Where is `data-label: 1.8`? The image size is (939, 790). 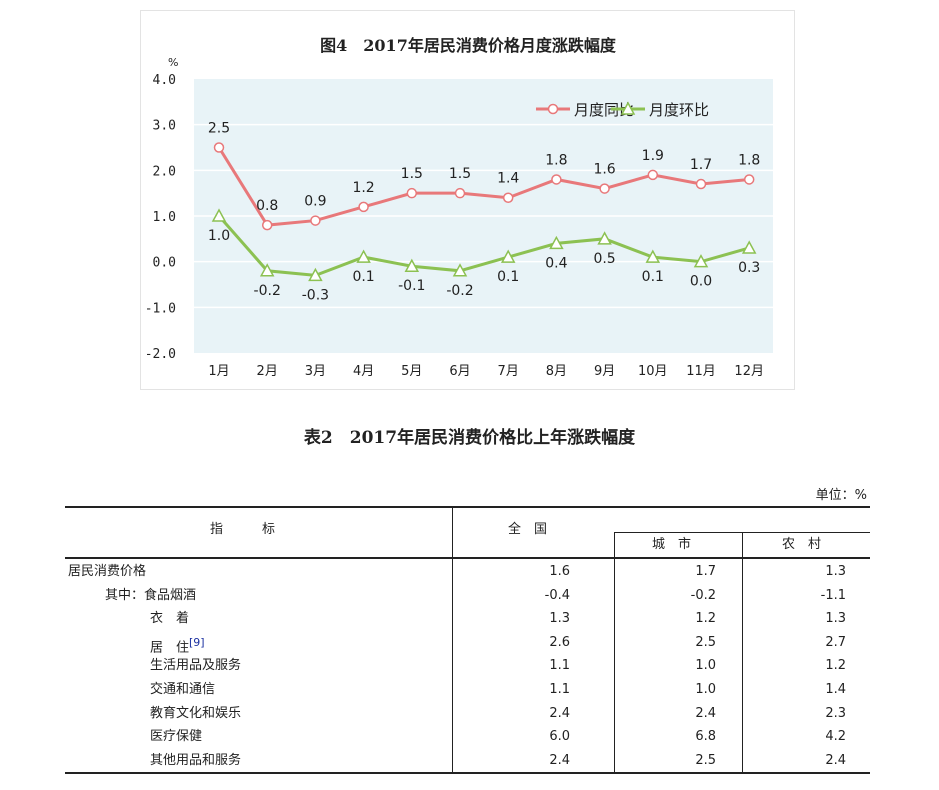
data-label: 1.8 is located at coordinates (556, 160).